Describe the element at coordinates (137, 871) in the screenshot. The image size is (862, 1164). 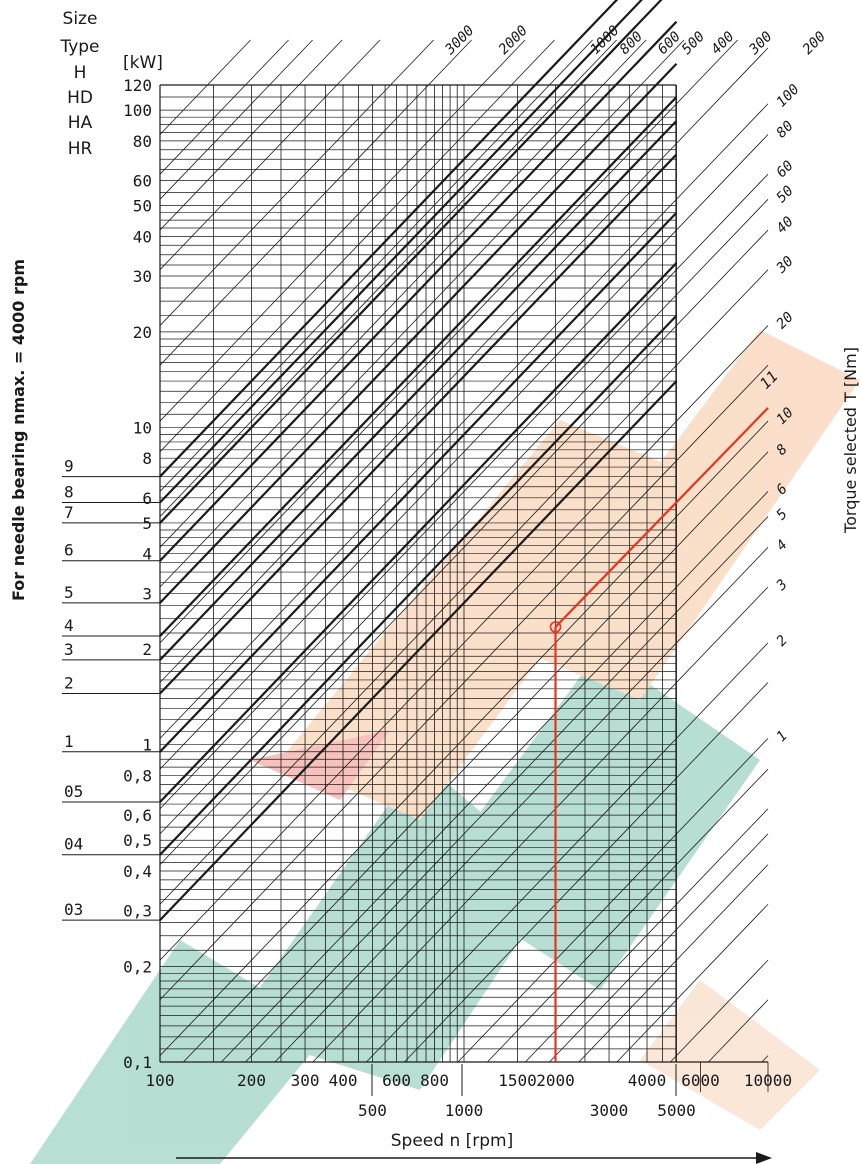
I see `y-tick-label: 0,4` at that location.